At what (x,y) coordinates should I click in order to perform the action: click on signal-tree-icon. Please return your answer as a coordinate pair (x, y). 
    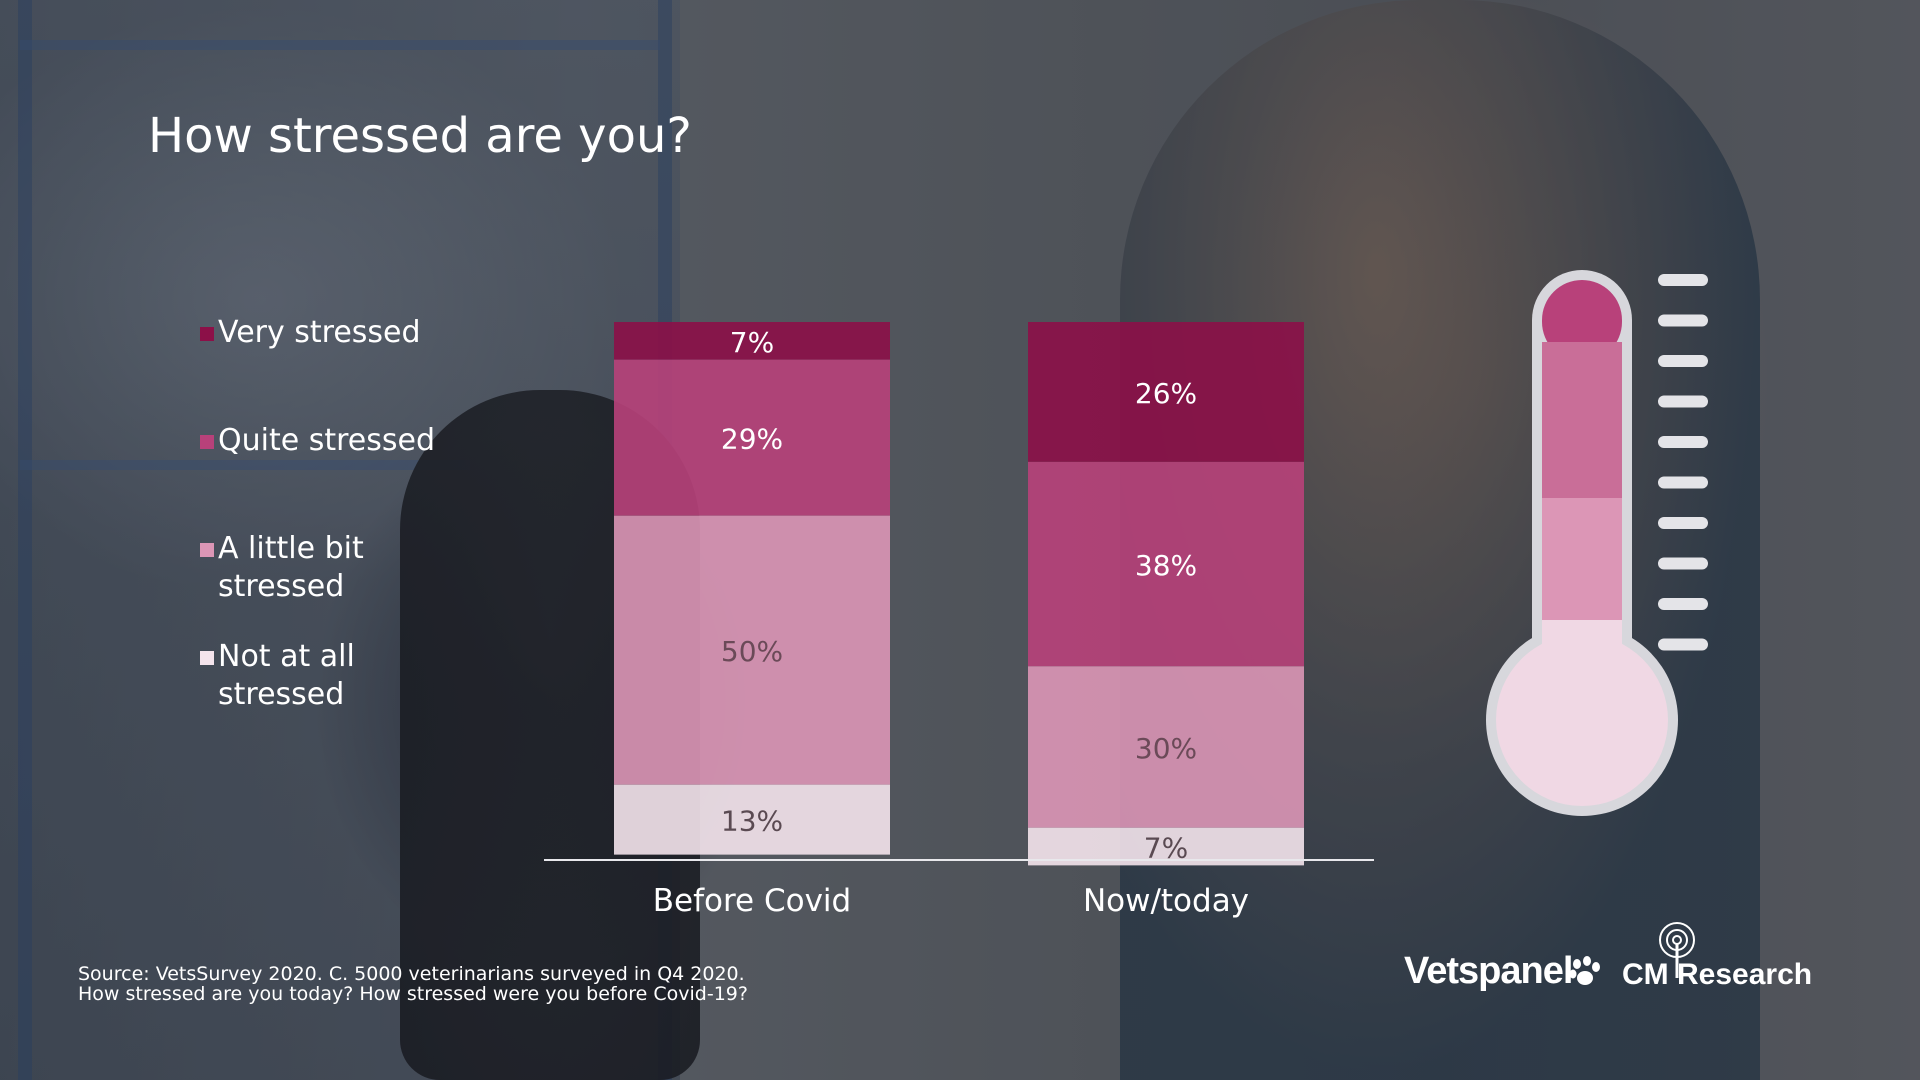
    Looking at the image, I should click on (1677, 950).